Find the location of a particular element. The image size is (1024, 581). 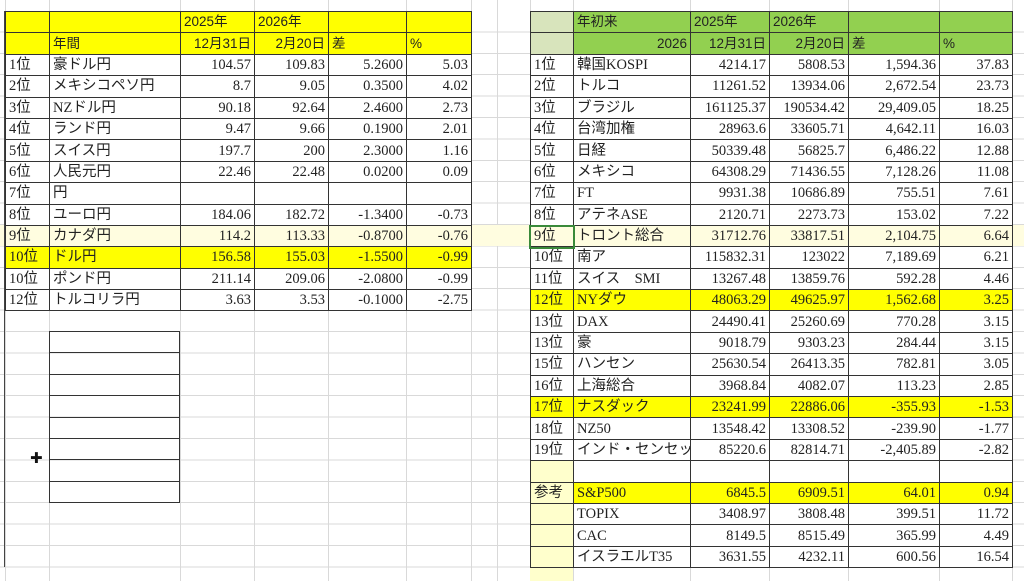

rank-cell: 10位 is located at coordinates (552, 257).